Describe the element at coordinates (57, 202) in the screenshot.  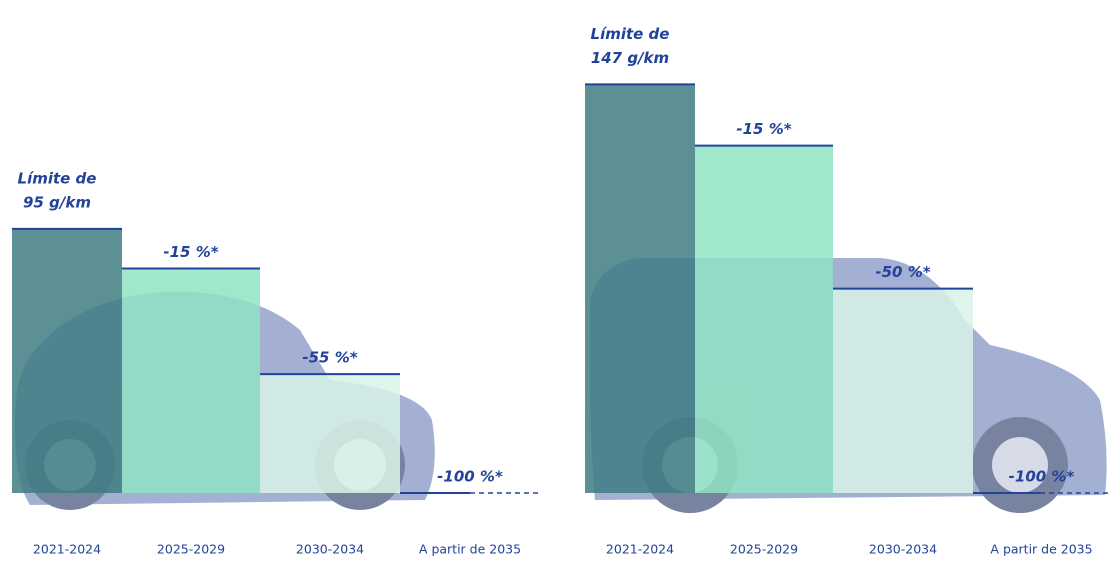
I see `limit-label: 95 g/km` at that location.